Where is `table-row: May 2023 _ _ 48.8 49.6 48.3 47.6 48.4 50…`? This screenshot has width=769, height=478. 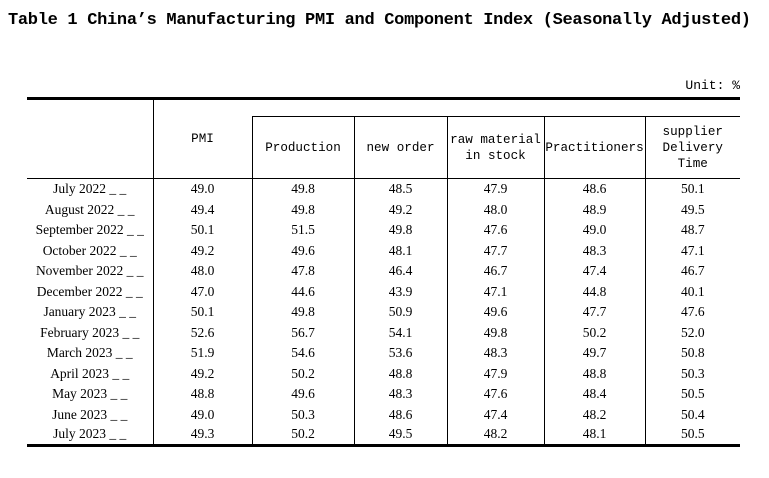
table-row: May 2023 _ _ 48.8 49.6 48.3 47.6 48.4 50… is located at coordinates (383, 393).